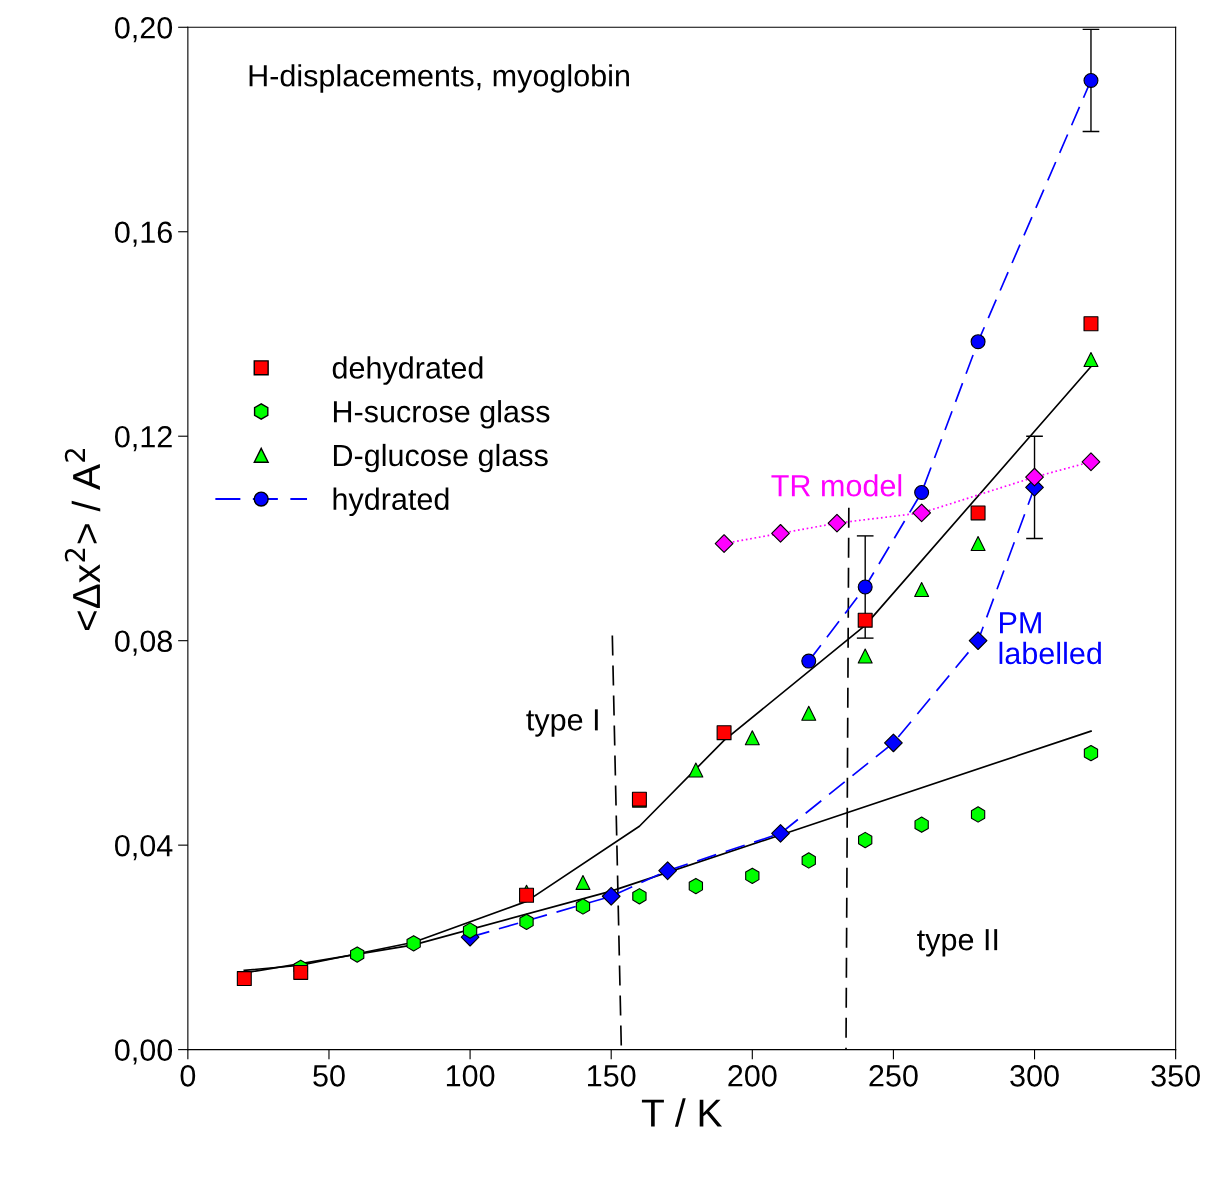 Image resolution: width=1212 pixels, height=1186 pixels. What do you see at coordinates (1050, 638) in the screenshot?
I see `series-label: PM labelled` at bounding box center [1050, 638].